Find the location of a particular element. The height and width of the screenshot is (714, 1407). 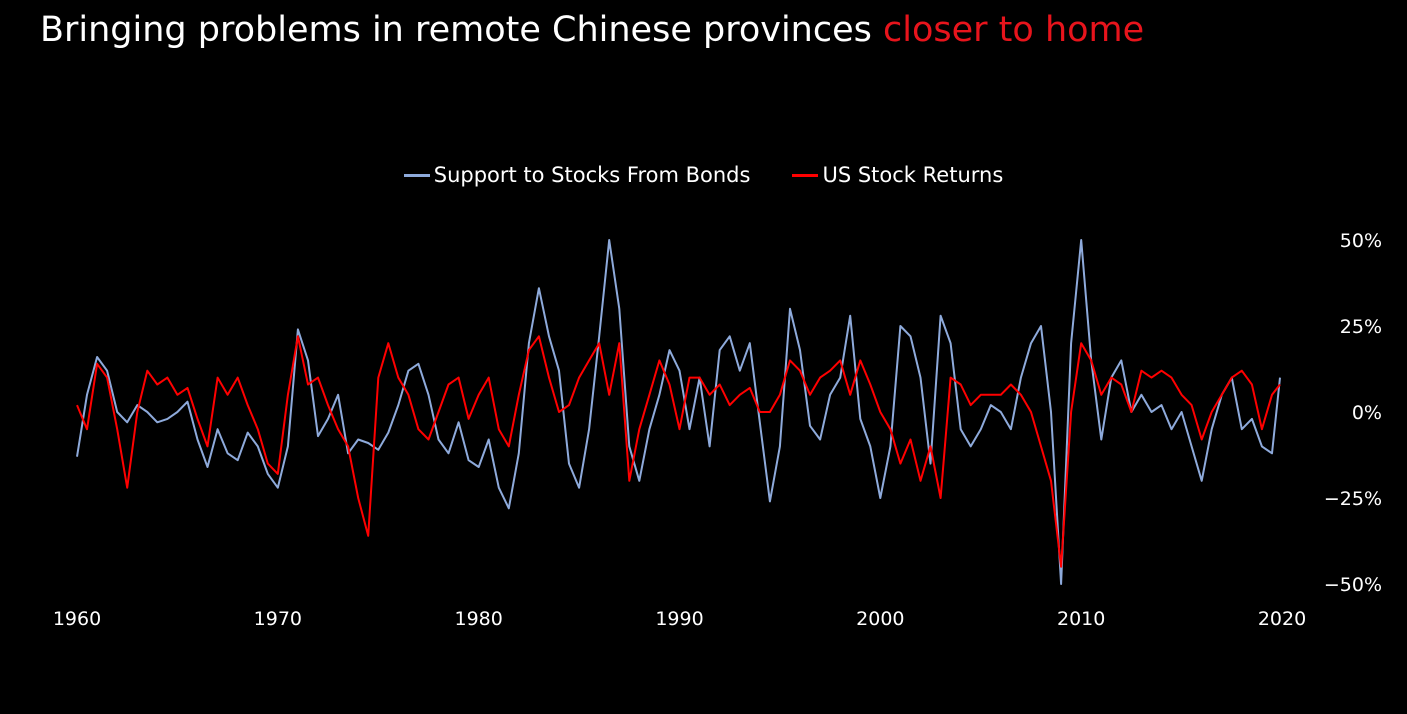

x-tick-label: 1960 is located at coordinates (77, 619).